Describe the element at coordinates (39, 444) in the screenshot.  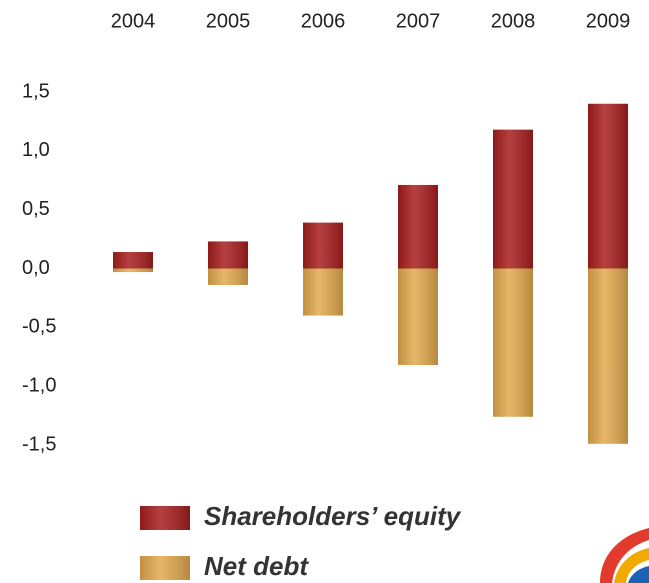
I see `y-tick-label: -1,5` at that location.